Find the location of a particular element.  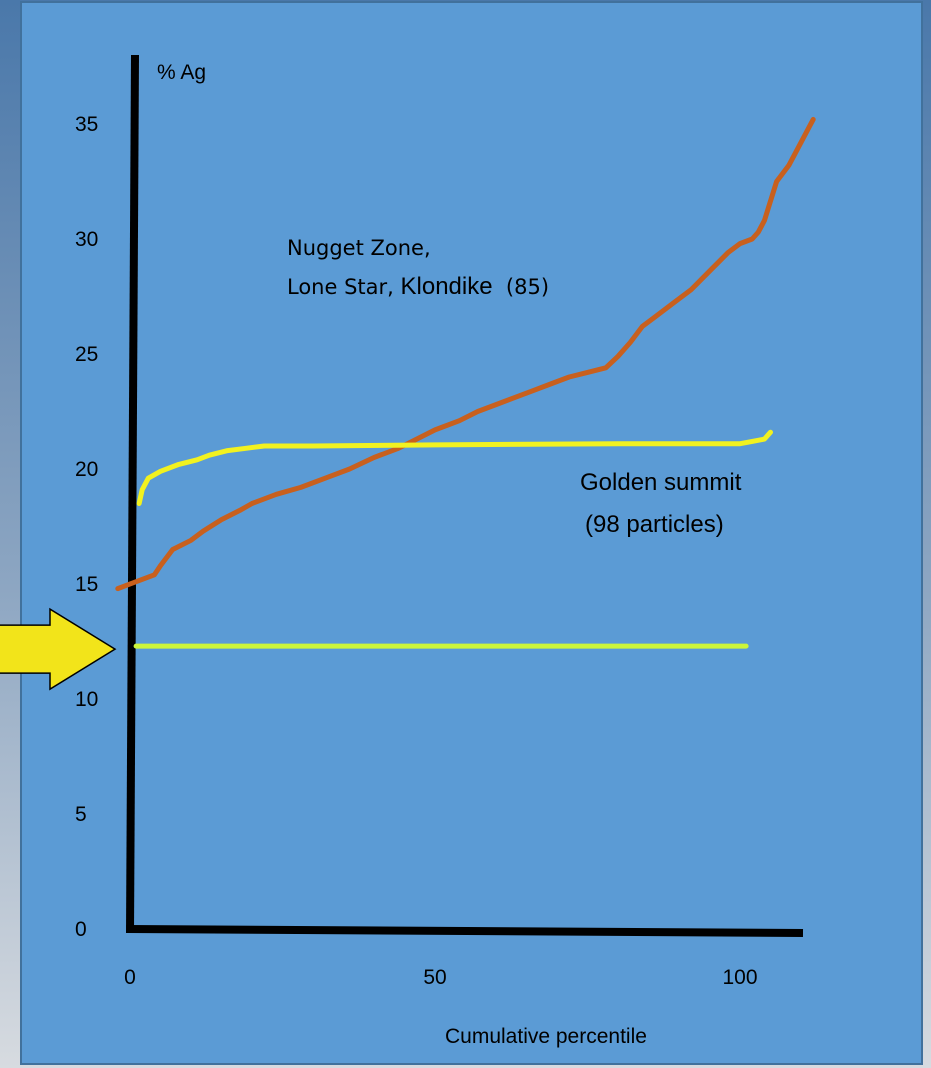

y-tick-label: 30 is located at coordinates (86, 239).